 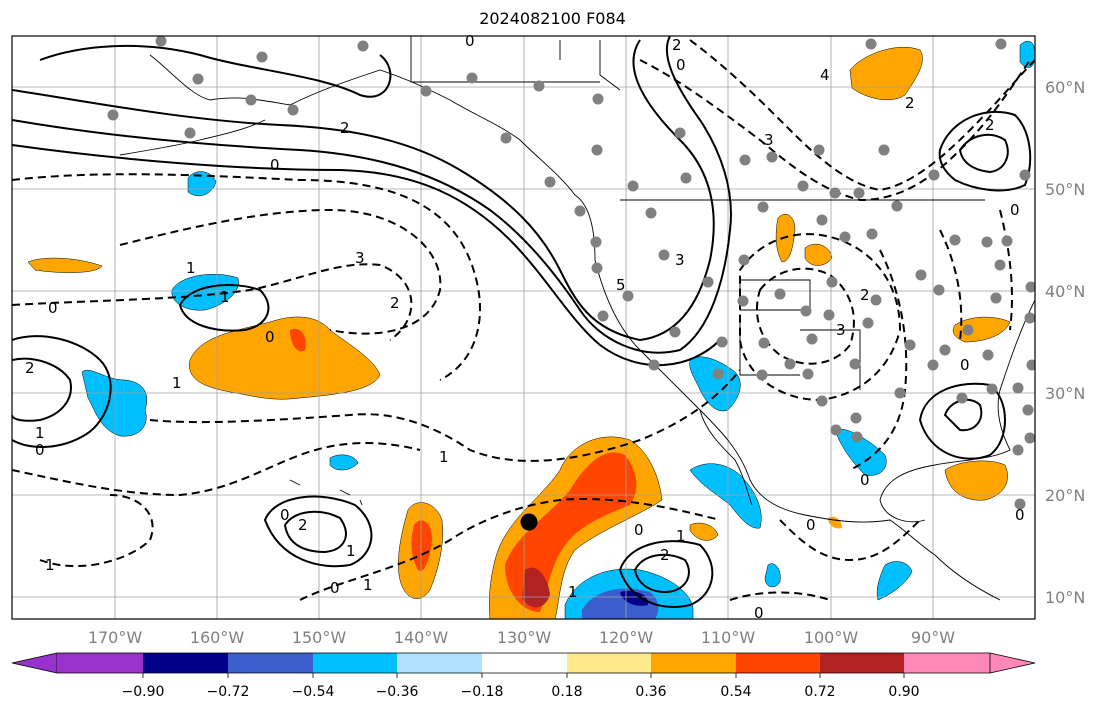 What do you see at coordinates (115, 637) in the screenshot?
I see `lon-label: 170°W` at bounding box center [115, 637].